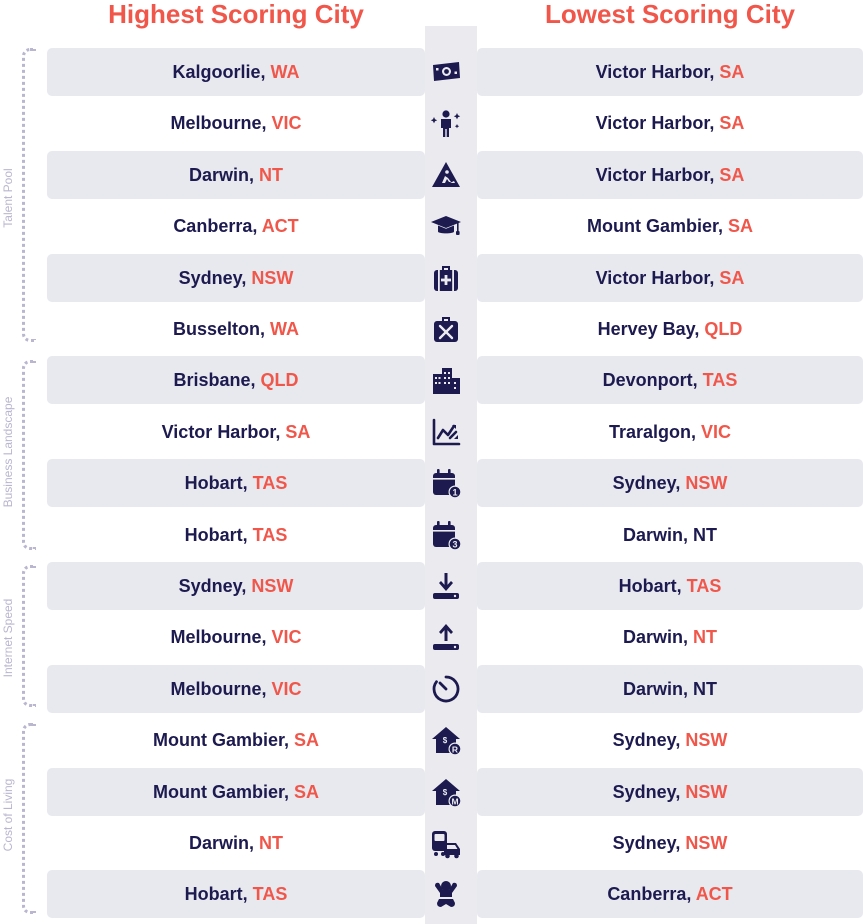 The image size is (863, 924). I want to click on city-name: Hervey Bay,, so click(651, 329).